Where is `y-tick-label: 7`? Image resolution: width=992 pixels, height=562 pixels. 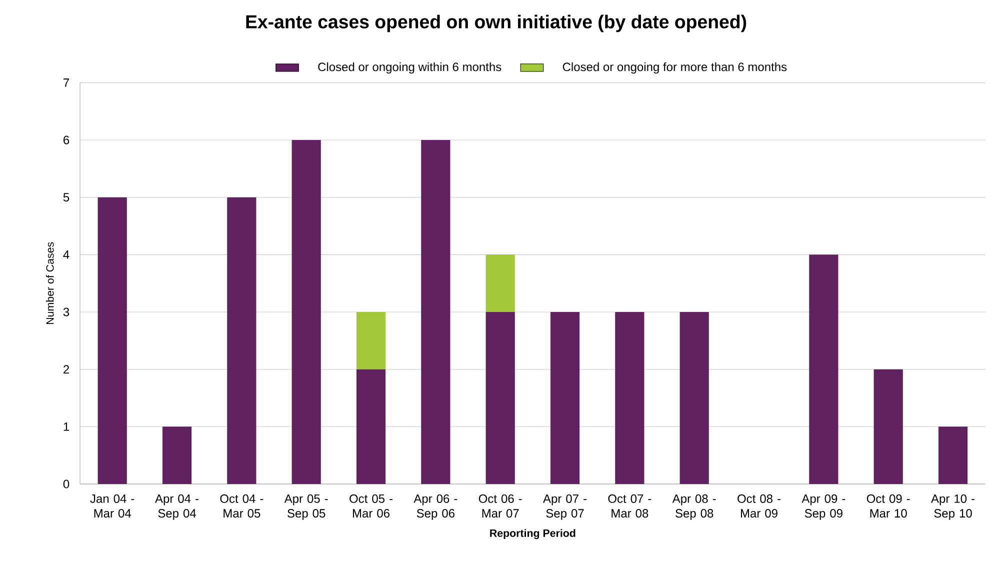 y-tick-label: 7 is located at coordinates (66, 82).